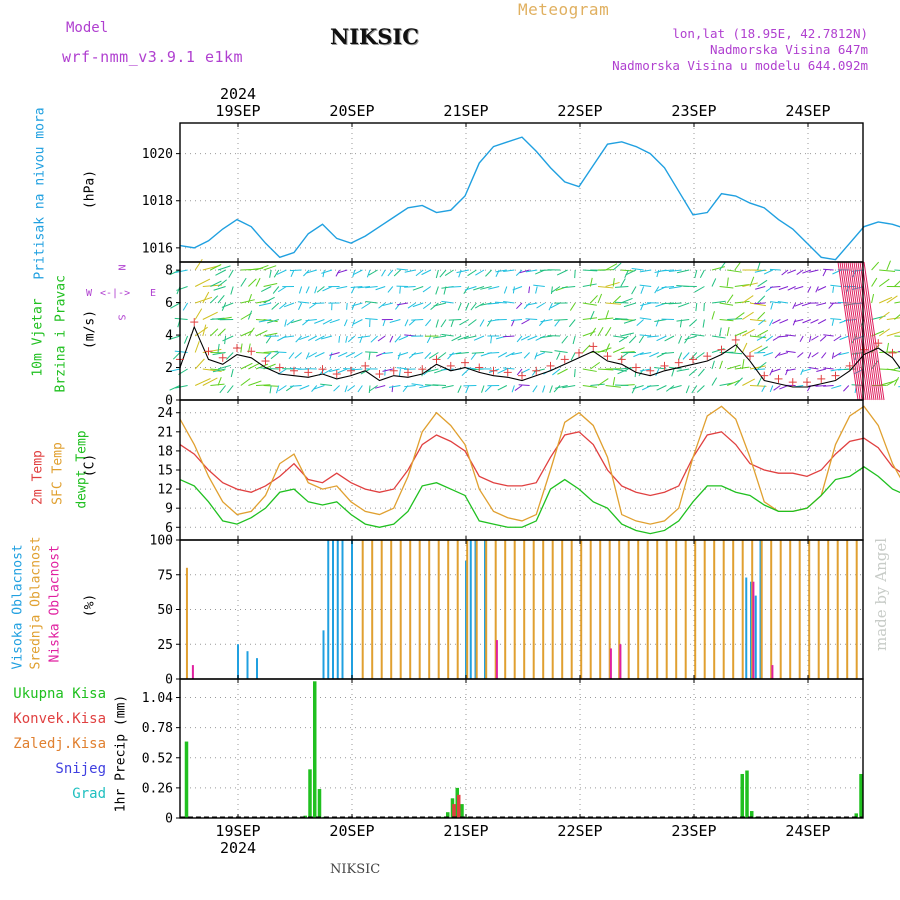 The image size is (900, 900). Describe the element at coordinates (165, 451) in the screenshot. I see `y-tick-label: 18` at that location.